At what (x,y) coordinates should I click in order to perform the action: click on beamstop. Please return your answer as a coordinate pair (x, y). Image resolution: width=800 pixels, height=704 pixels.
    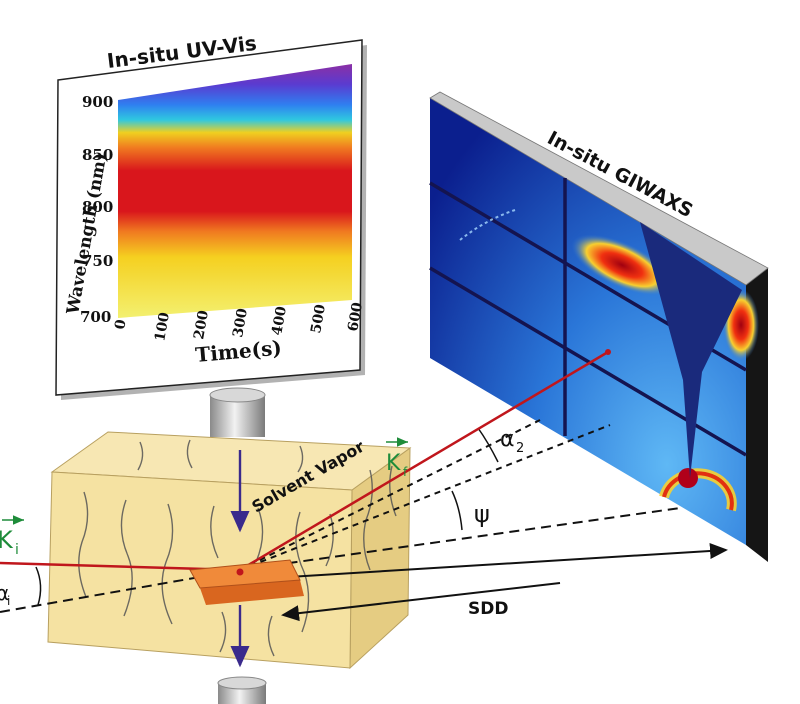
    Looking at the image, I should click on (691, 350).